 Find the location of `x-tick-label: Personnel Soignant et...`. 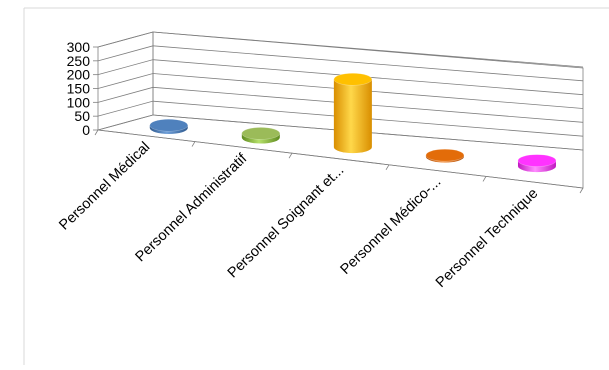

x-tick-label: Personnel Soignant et... is located at coordinates (286, 221).